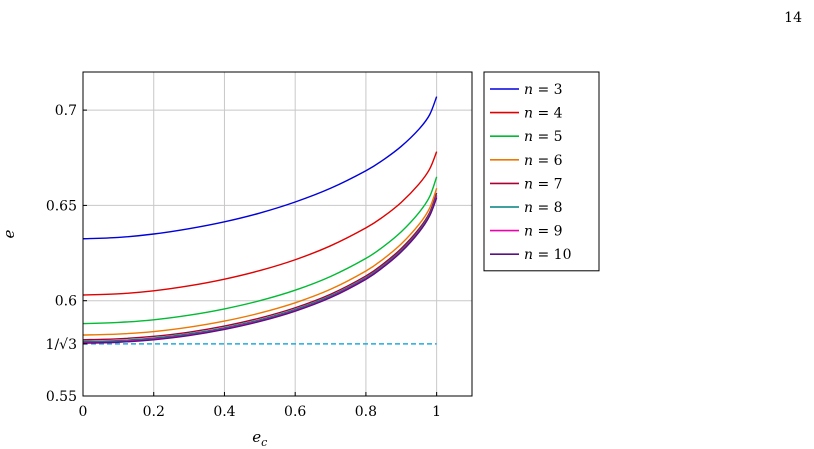  What do you see at coordinates (61, 206) in the screenshot?
I see `y-tick-label: 0.65` at bounding box center [61, 206].